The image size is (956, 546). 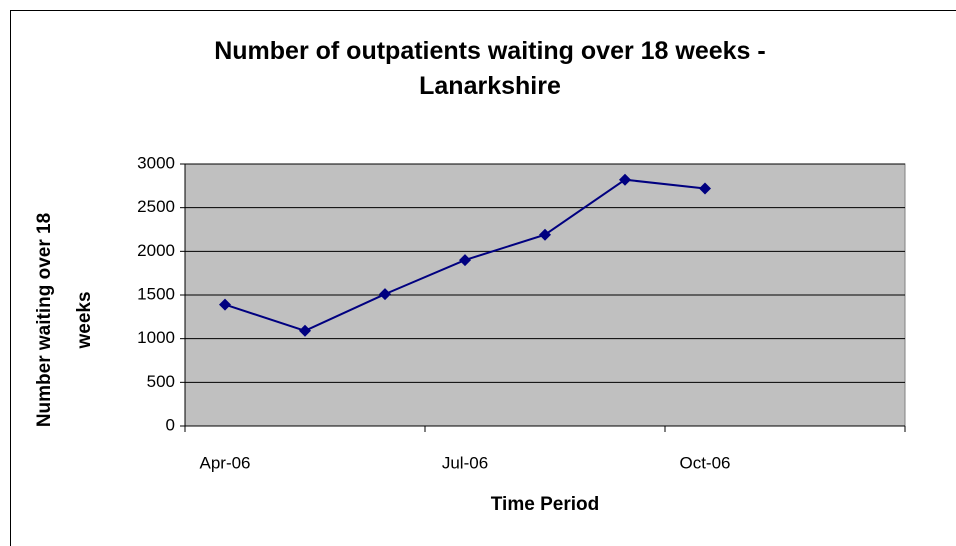 I want to click on y-tick-label: 3000, so click(x=156, y=162).